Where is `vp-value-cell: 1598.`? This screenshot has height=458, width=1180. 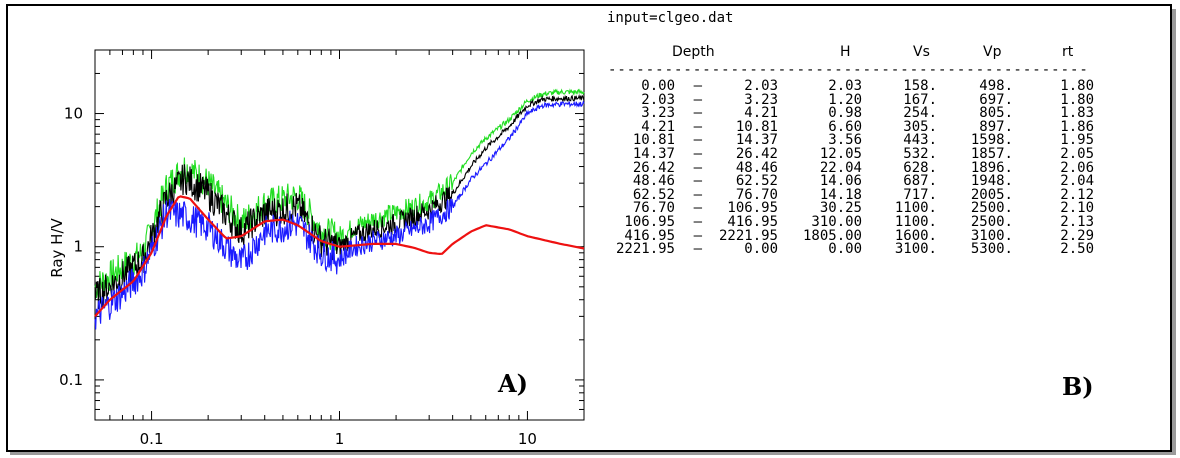
vp-value-cell: 1598. is located at coordinates (991, 140).